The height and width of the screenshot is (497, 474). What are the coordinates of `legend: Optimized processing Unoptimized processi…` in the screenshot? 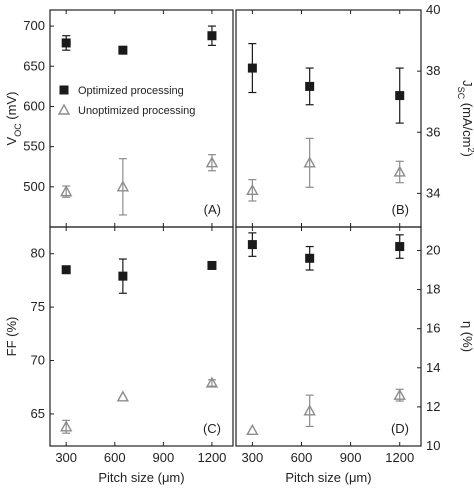 It's located at (126, 101).